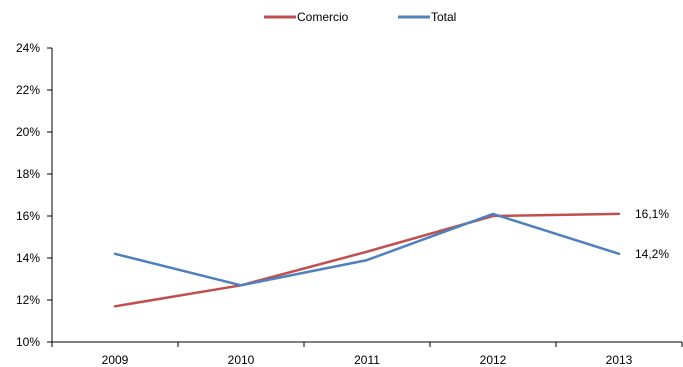 The image size is (683, 367). Describe the element at coordinates (241, 360) in the screenshot. I see `x-tick-label: 2010` at that location.